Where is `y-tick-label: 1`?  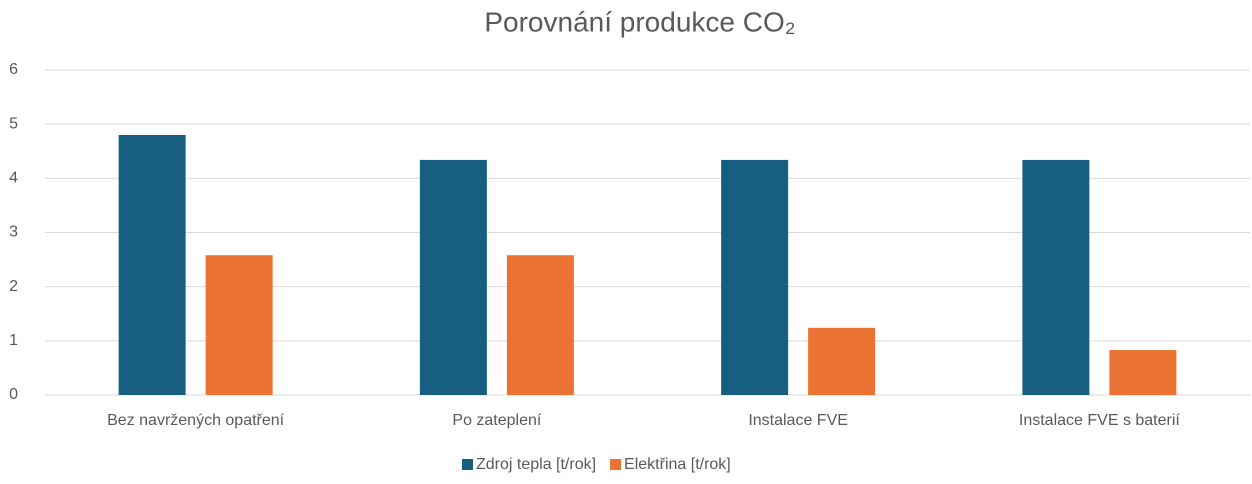 y-tick-label: 1 is located at coordinates (13, 340).